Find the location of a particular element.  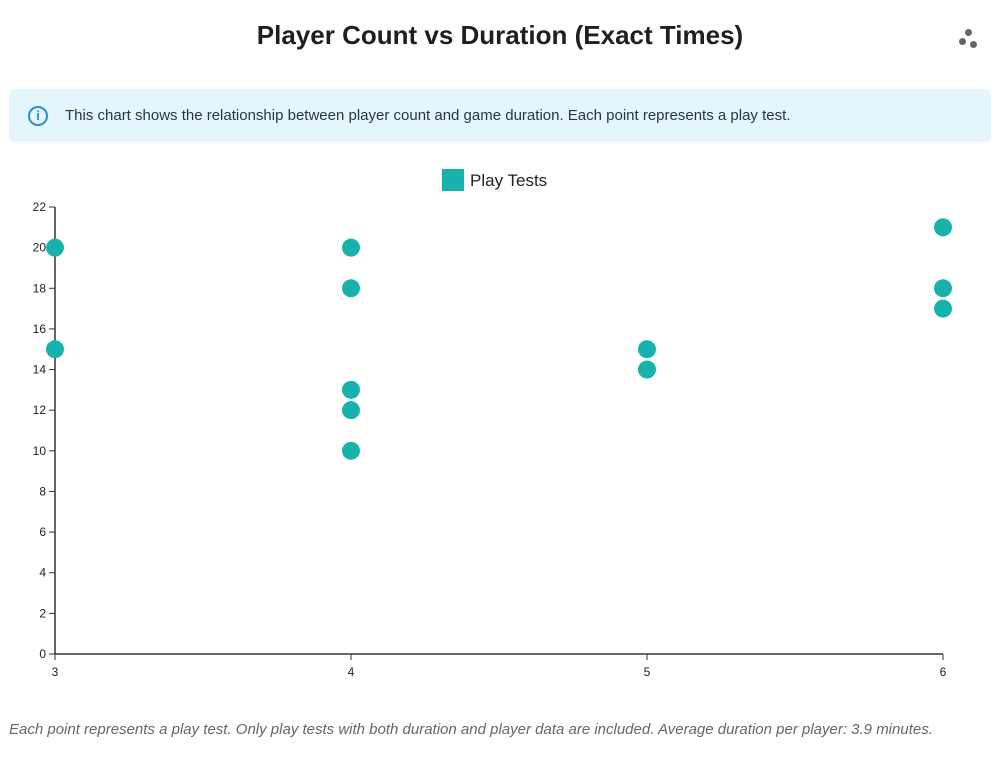

y-tick-label: 22 is located at coordinates (40, 207).